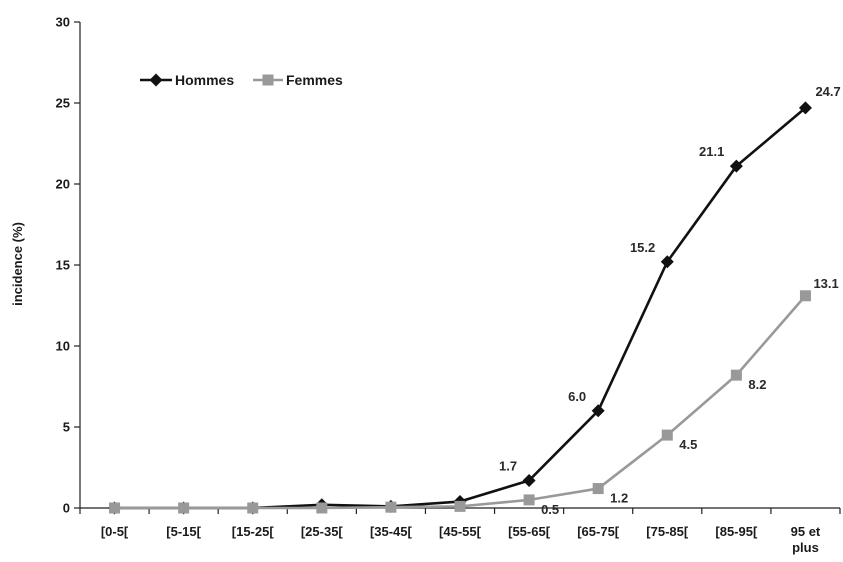  What do you see at coordinates (598, 531) in the screenshot?
I see `x-tick-label: [65-75[` at bounding box center [598, 531].